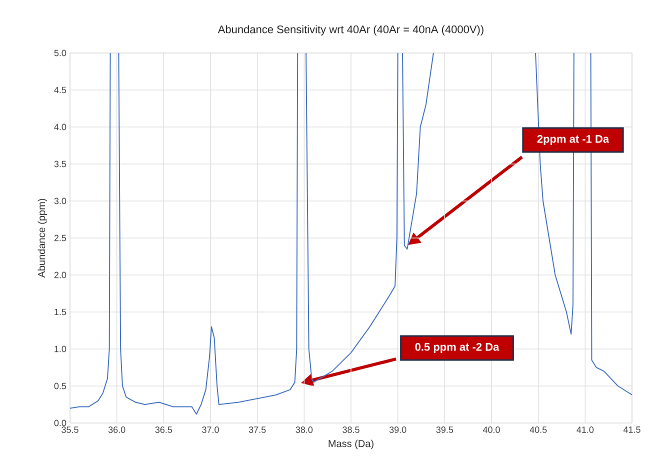 This screenshot has width=652, height=473. Describe the element at coordinates (163, 429) in the screenshot. I see `x-tick-label: 36.5` at that location.